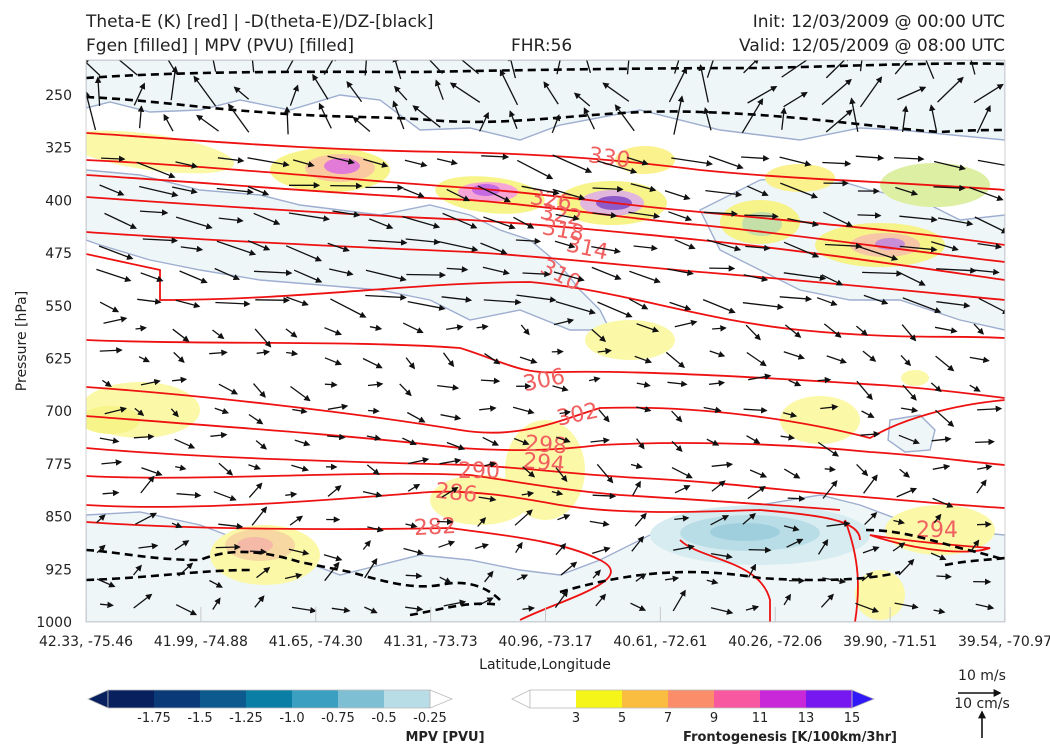  I want to click on fgen-colorbar-tick: 5, so click(622, 718).